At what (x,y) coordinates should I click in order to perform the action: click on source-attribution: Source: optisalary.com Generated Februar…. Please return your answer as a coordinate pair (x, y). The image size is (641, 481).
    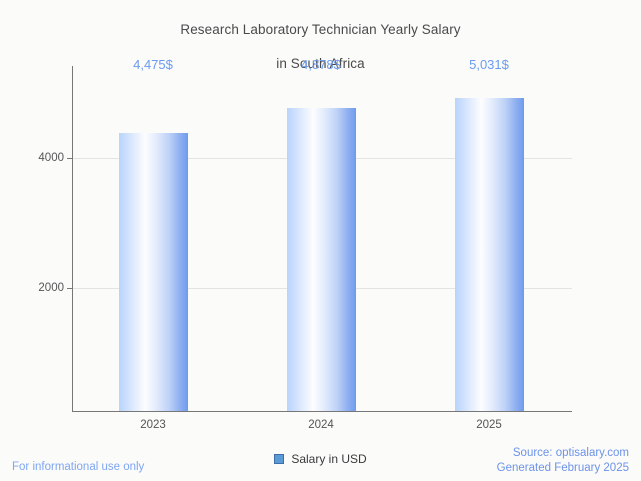
    Looking at the image, I should click on (563, 461).